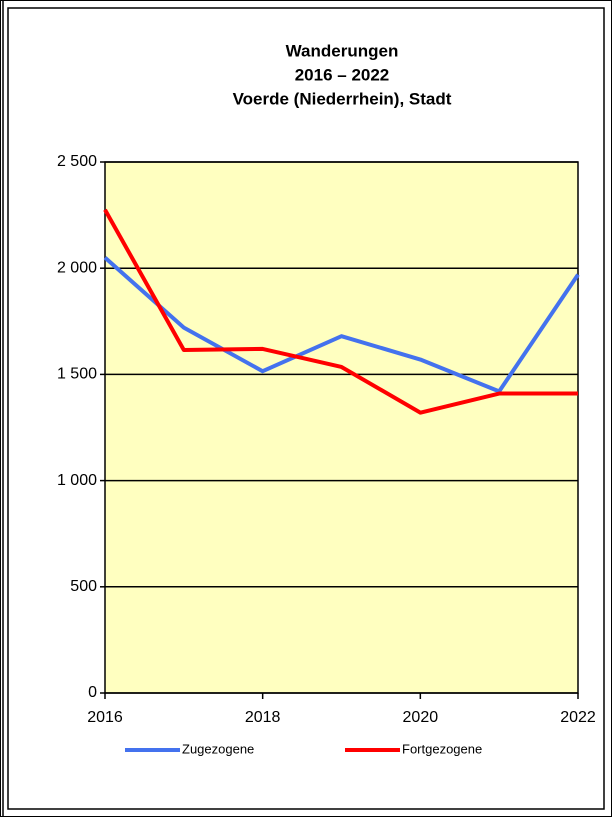 The width and height of the screenshot is (612, 817). Describe the element at coordinates (421, 717) in the screenshot. I see `x-tick-label: 2020` at that location.